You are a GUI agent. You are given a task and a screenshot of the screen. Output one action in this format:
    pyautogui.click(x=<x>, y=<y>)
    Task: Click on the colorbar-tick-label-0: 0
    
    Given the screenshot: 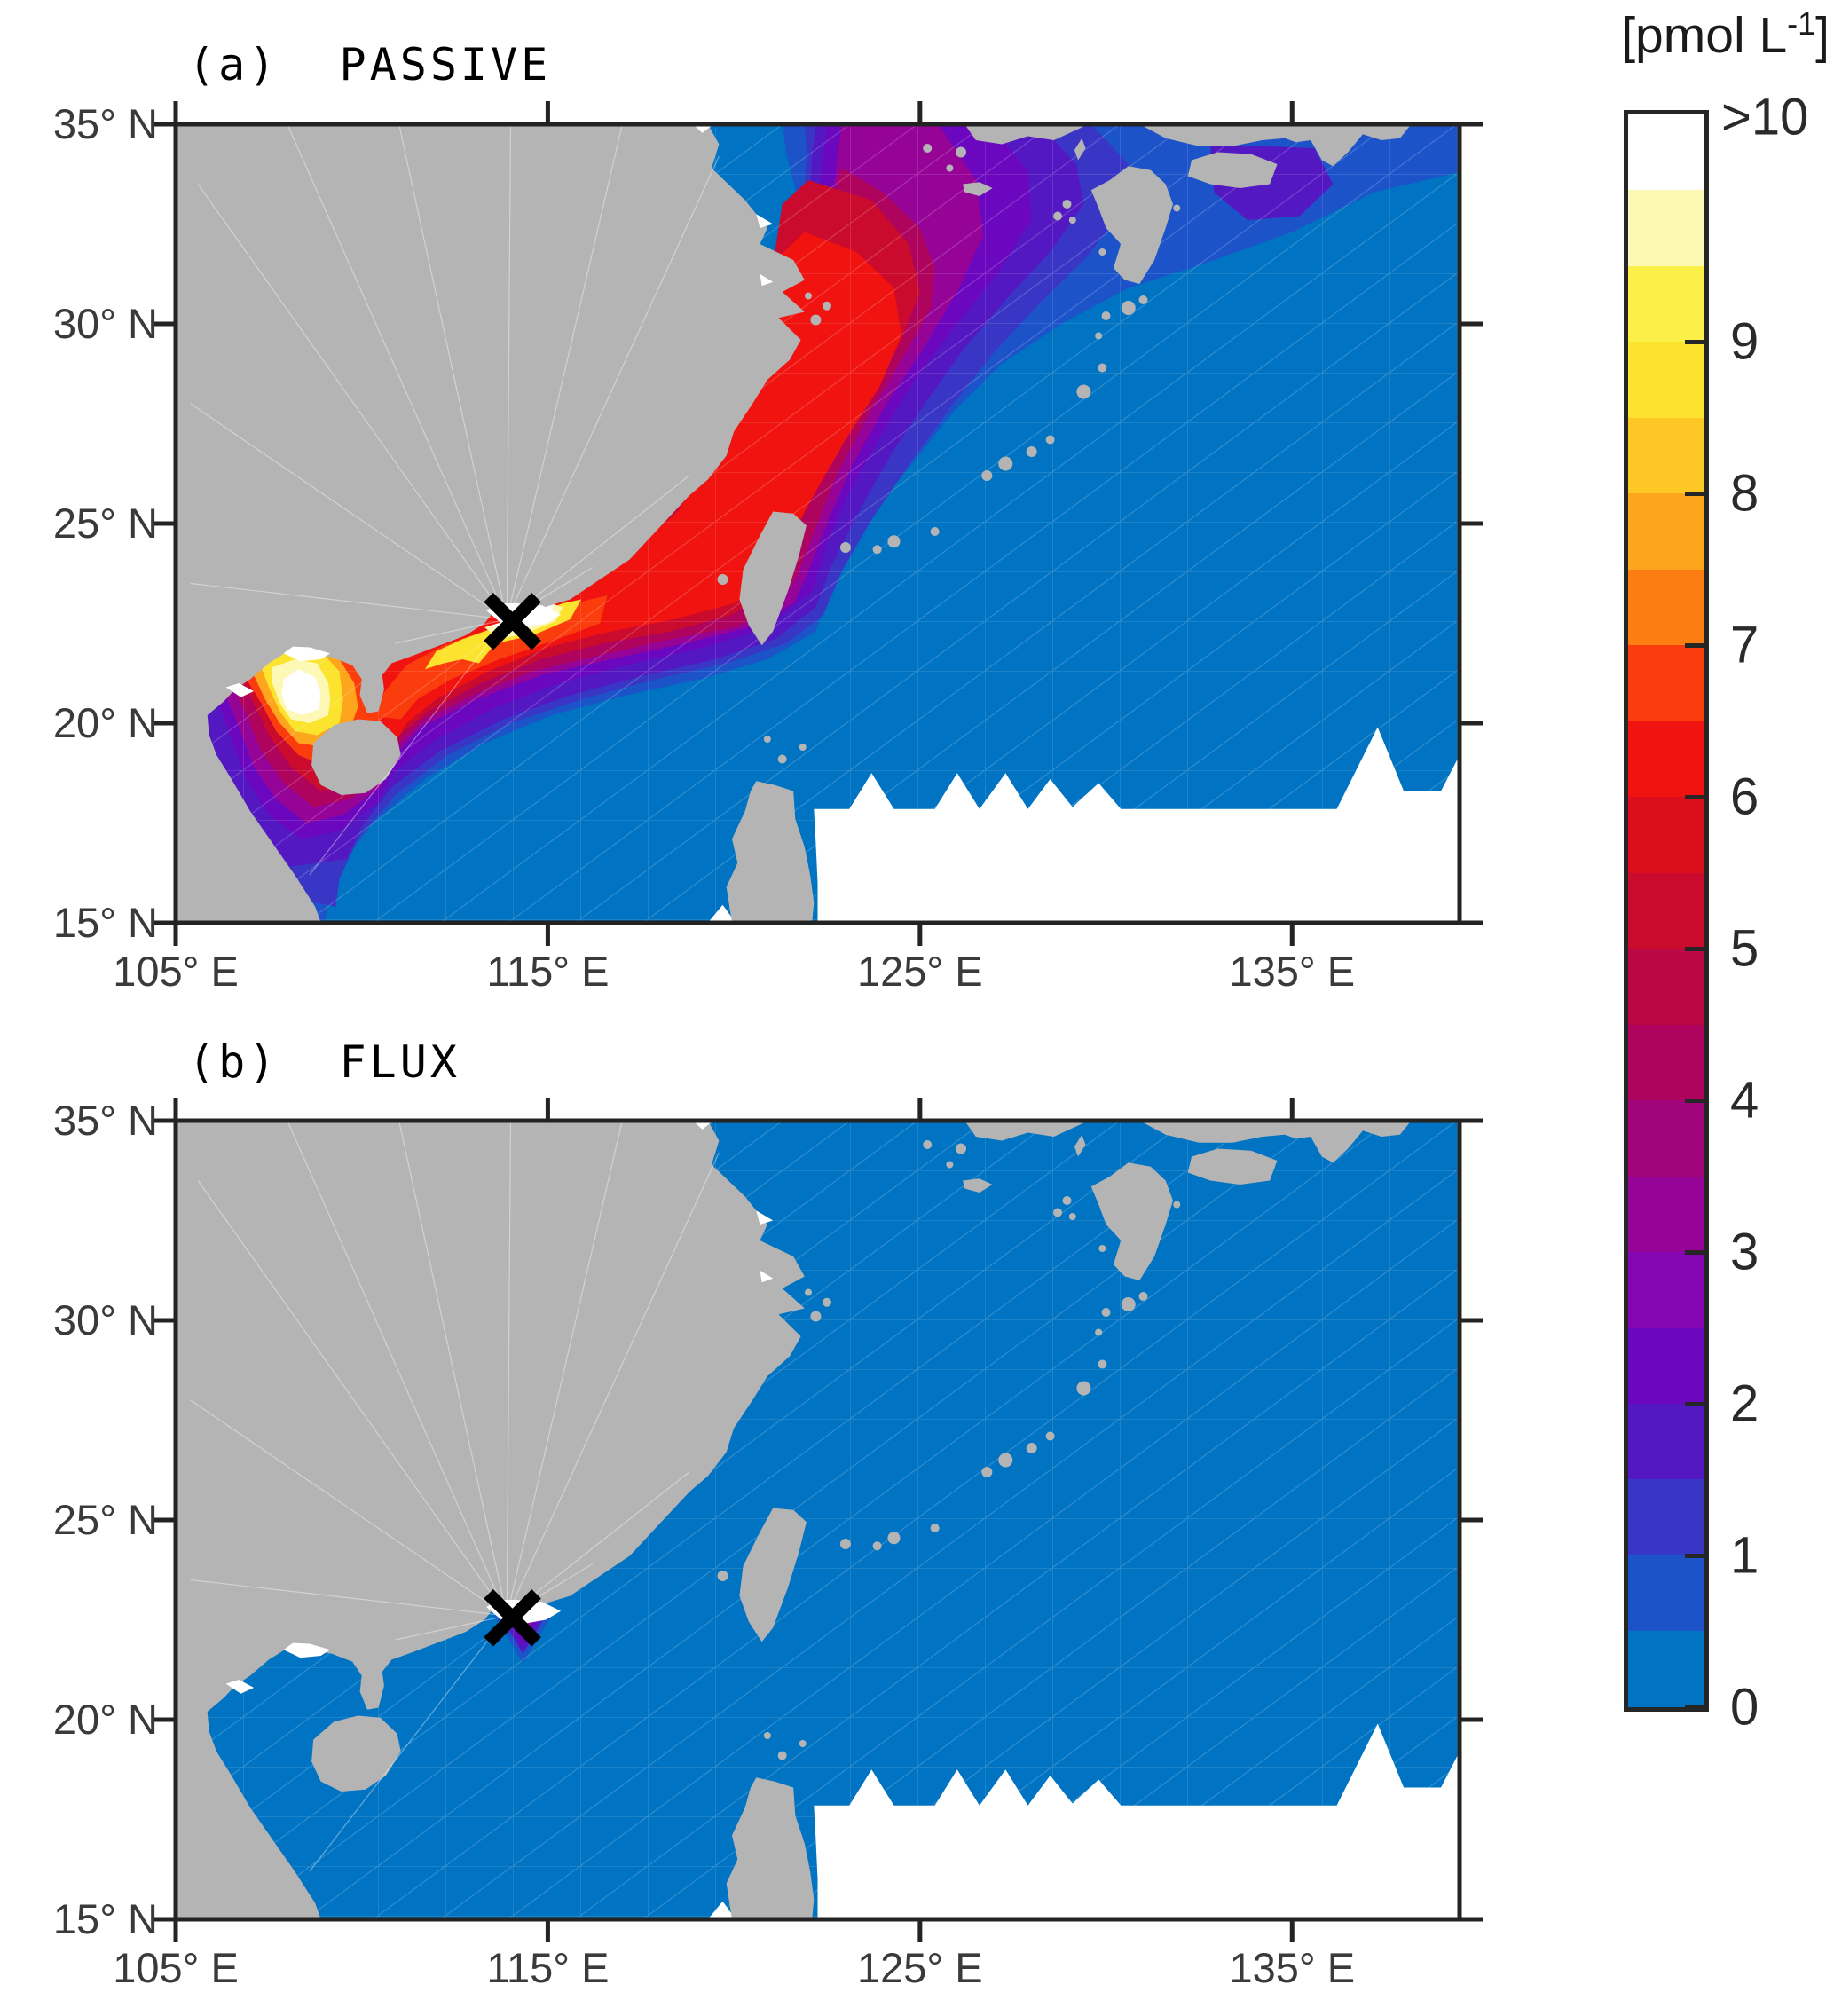 What is the action you would take?
    pyautogui.click(x=1744, y=1707)
    